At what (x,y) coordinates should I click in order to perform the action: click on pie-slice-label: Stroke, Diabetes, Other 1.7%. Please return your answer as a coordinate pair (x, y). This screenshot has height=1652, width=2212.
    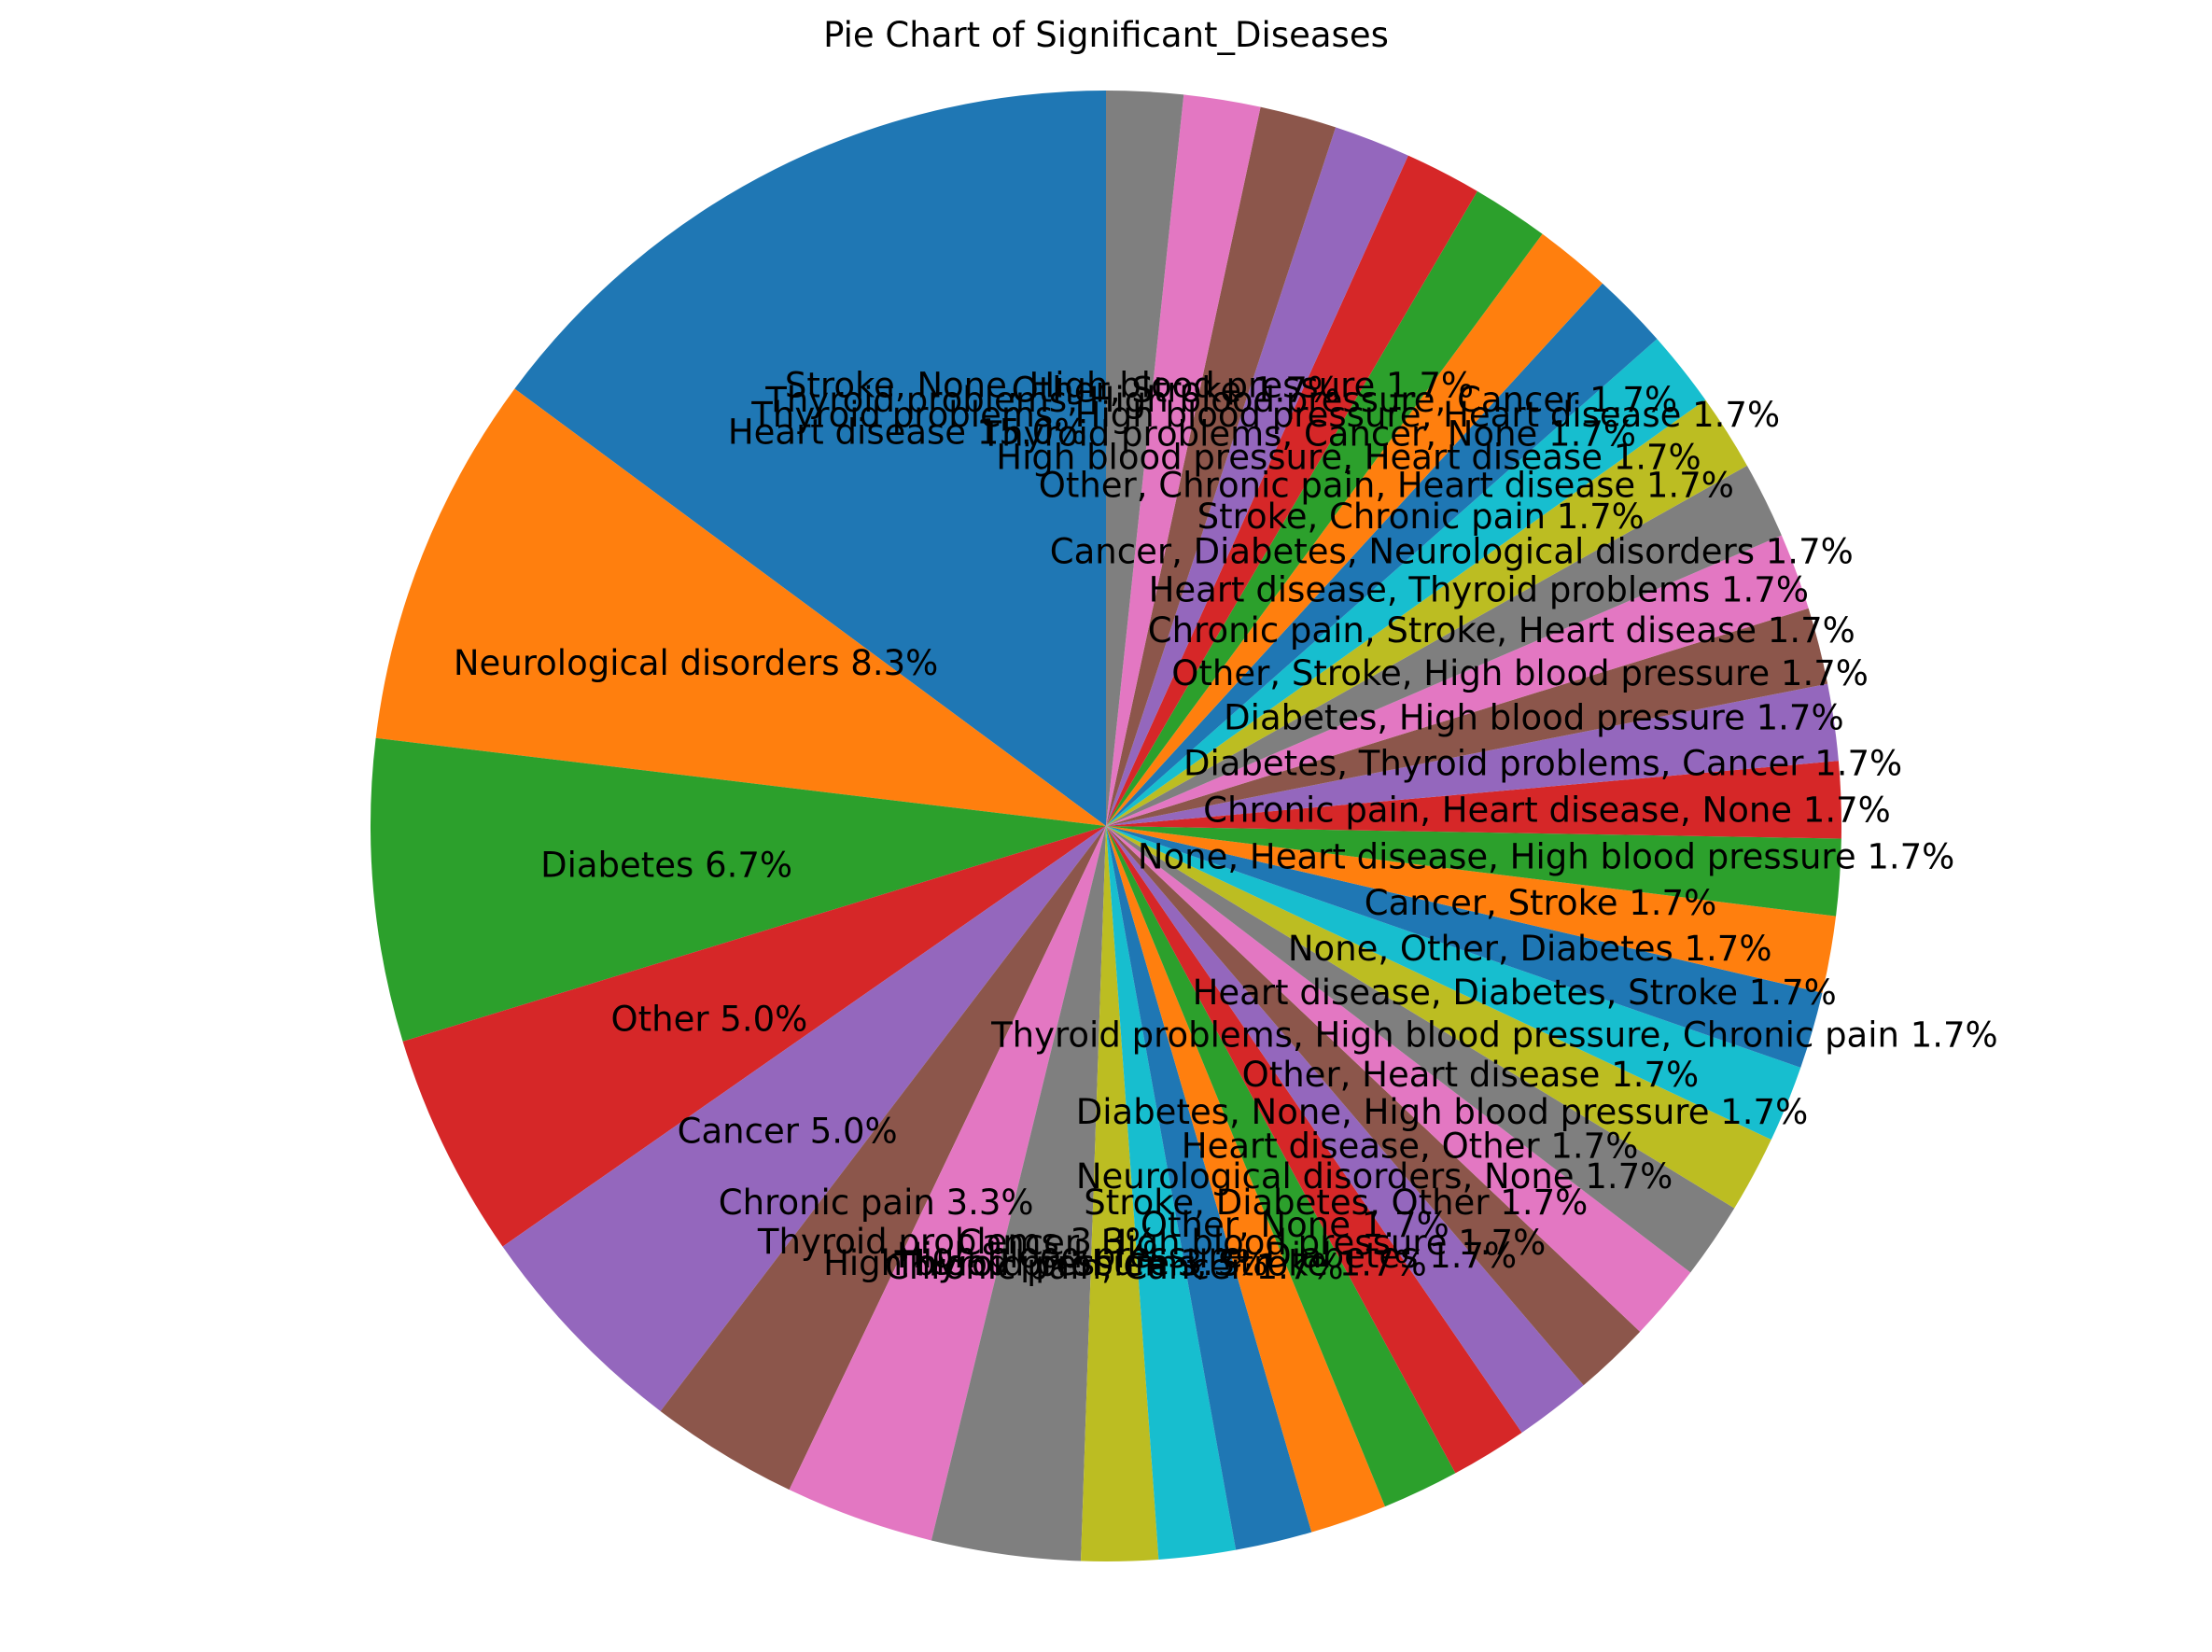
    Looking at the image, I should click on (1336, 1203).